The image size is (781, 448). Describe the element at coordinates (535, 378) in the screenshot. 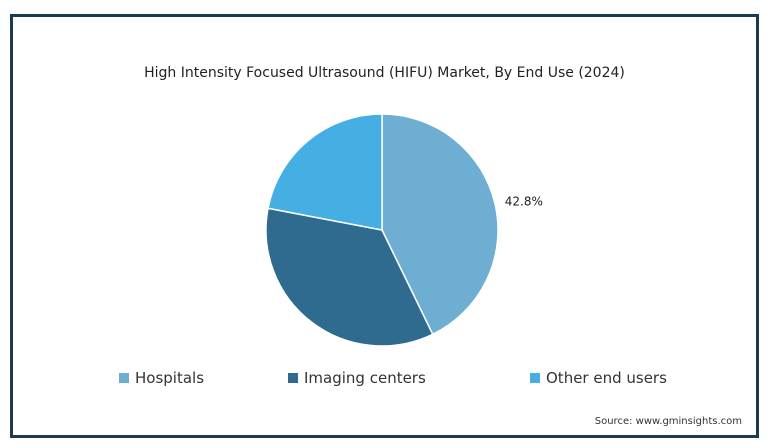

I see `legend-swatch-other-end-users` at that location.